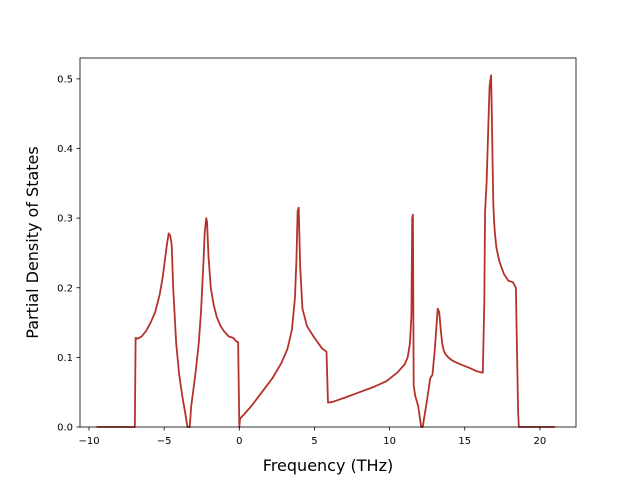 The height and width of the screenshot is (480, 640). What do you see at coordinates (65, 428) in the screenshot?
I see `y-tick-label: 0.0` at bounding box center [65, 428].